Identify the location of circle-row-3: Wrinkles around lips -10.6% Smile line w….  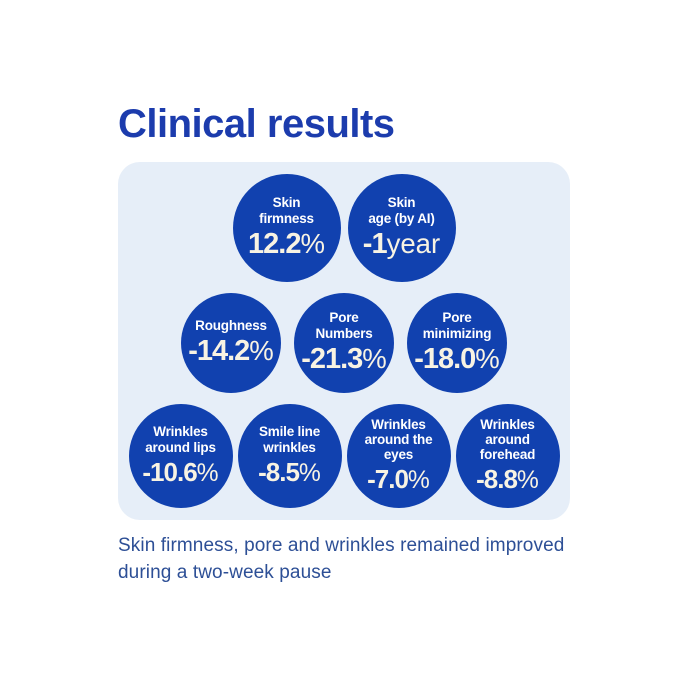
(344, 456).